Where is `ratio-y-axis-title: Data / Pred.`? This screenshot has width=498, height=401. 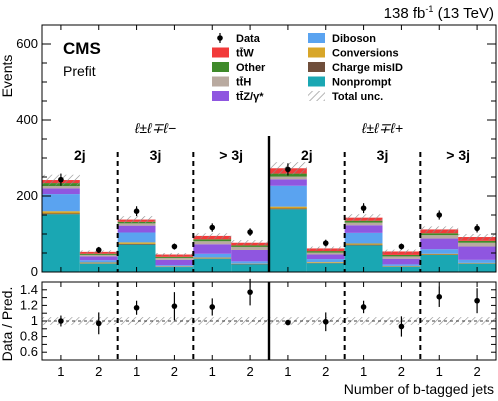 ratio-y-axis-title: Data / Pred. is located at coordinates (7, 324).